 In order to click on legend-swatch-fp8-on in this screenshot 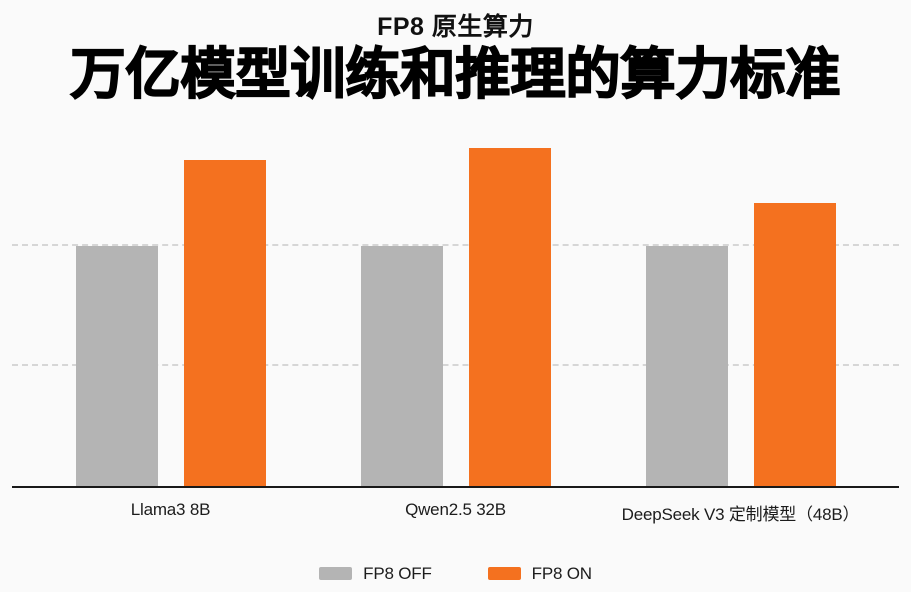, I will do `click(504, 574)`.